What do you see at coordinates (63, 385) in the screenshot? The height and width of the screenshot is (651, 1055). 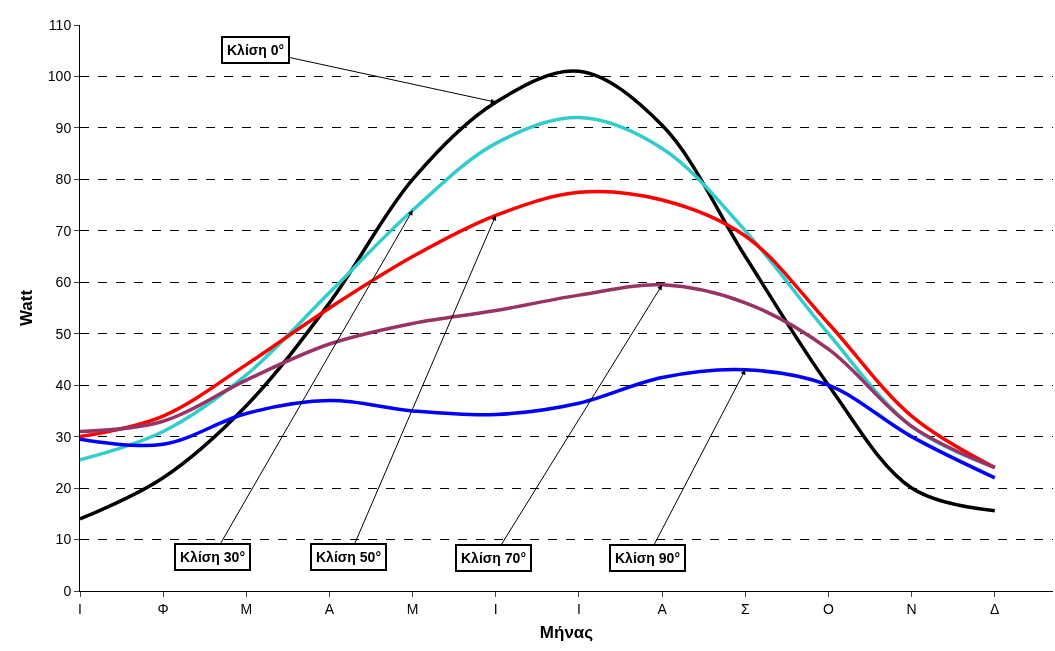 I see `y-tick-label: 40` at bounding box center [63, 385].